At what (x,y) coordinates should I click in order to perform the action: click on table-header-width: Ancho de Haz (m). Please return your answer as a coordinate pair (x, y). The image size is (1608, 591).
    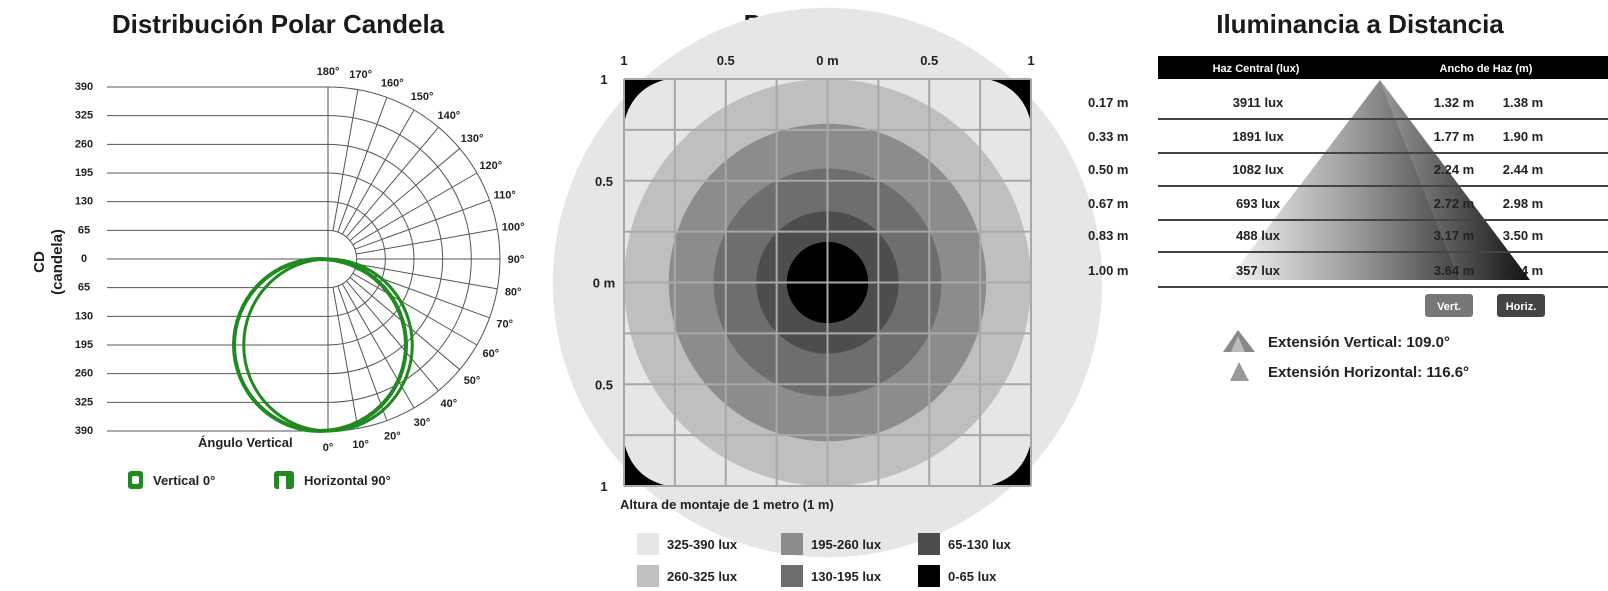
    Looking at the image, I should click on (1486, 69).